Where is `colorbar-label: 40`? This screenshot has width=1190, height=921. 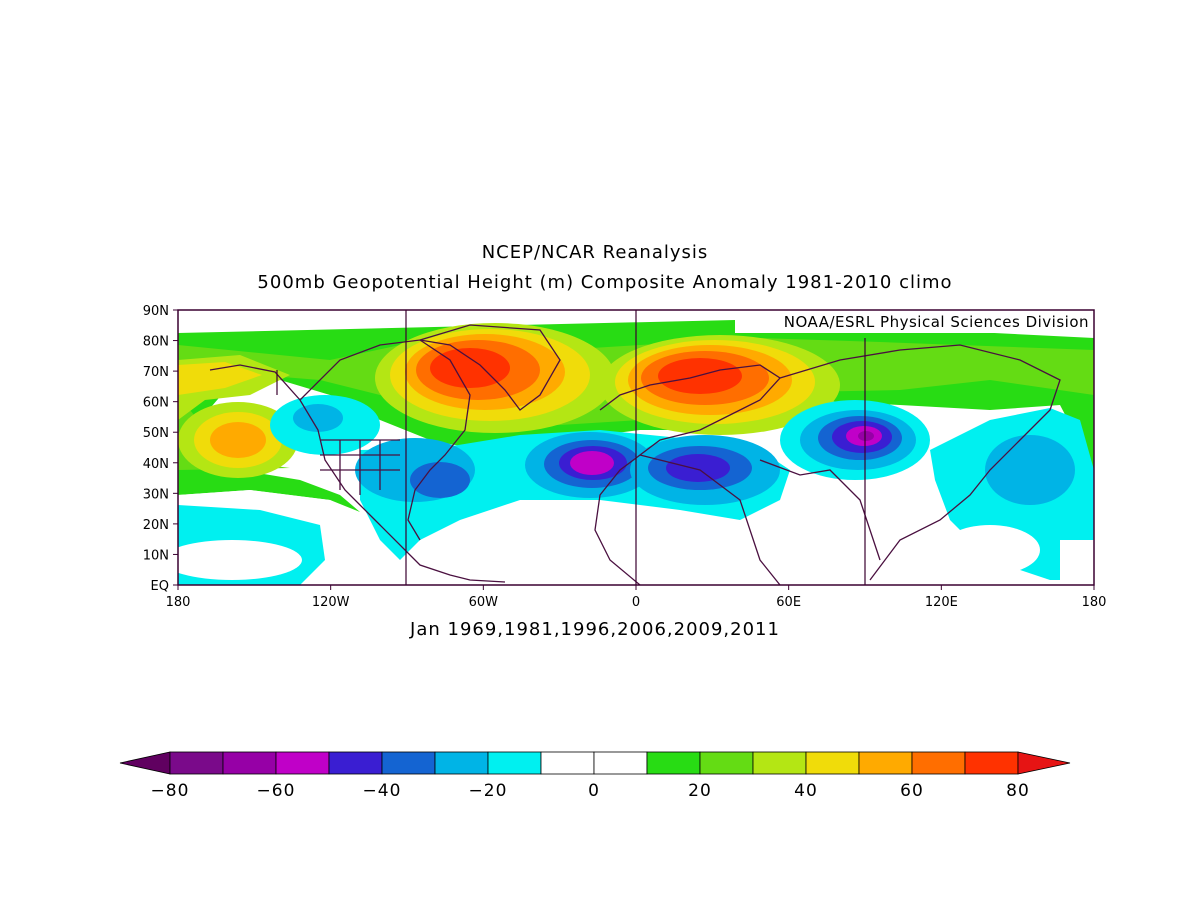
colorbar-label: 40 is located at coordinates (806, 791).